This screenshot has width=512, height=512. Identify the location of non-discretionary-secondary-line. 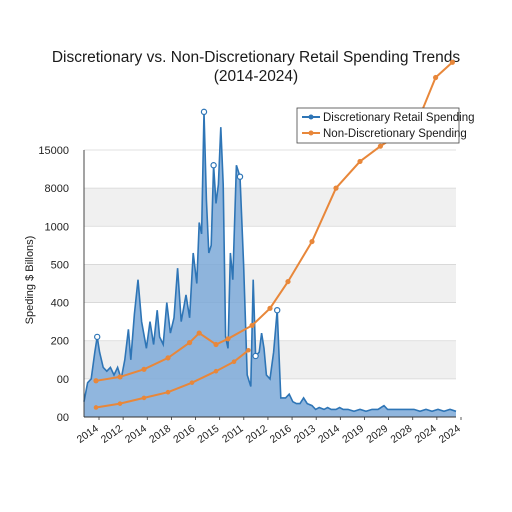
(172, 379).